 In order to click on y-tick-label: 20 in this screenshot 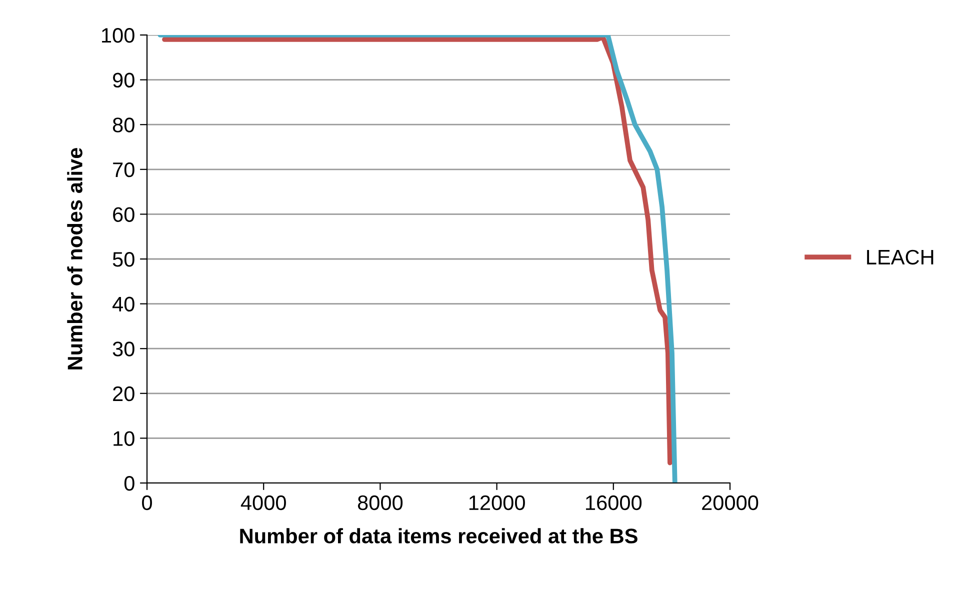, I will do `click(123, 394)`.